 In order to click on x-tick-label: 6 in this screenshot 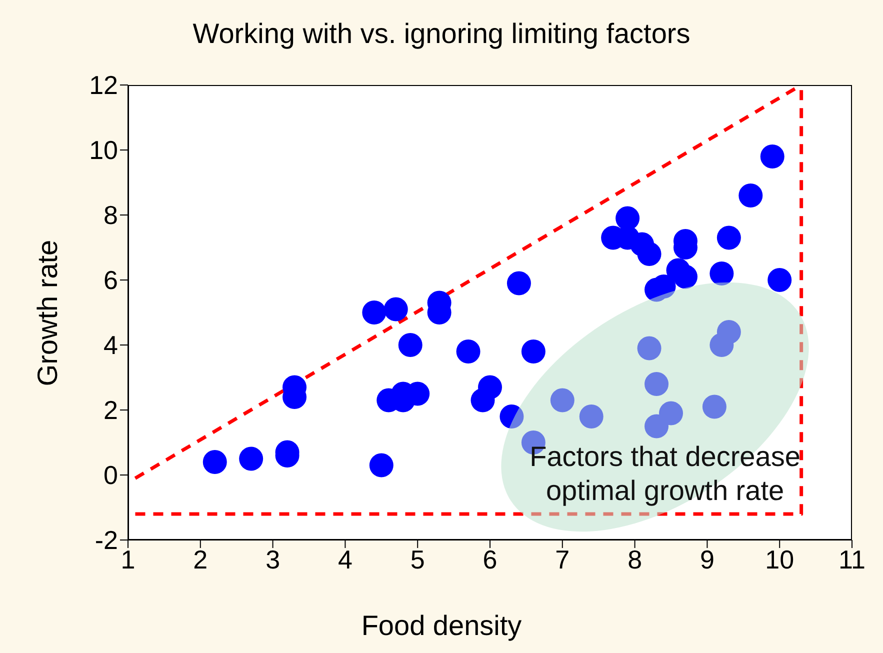, I will do `click(490, 559)`.